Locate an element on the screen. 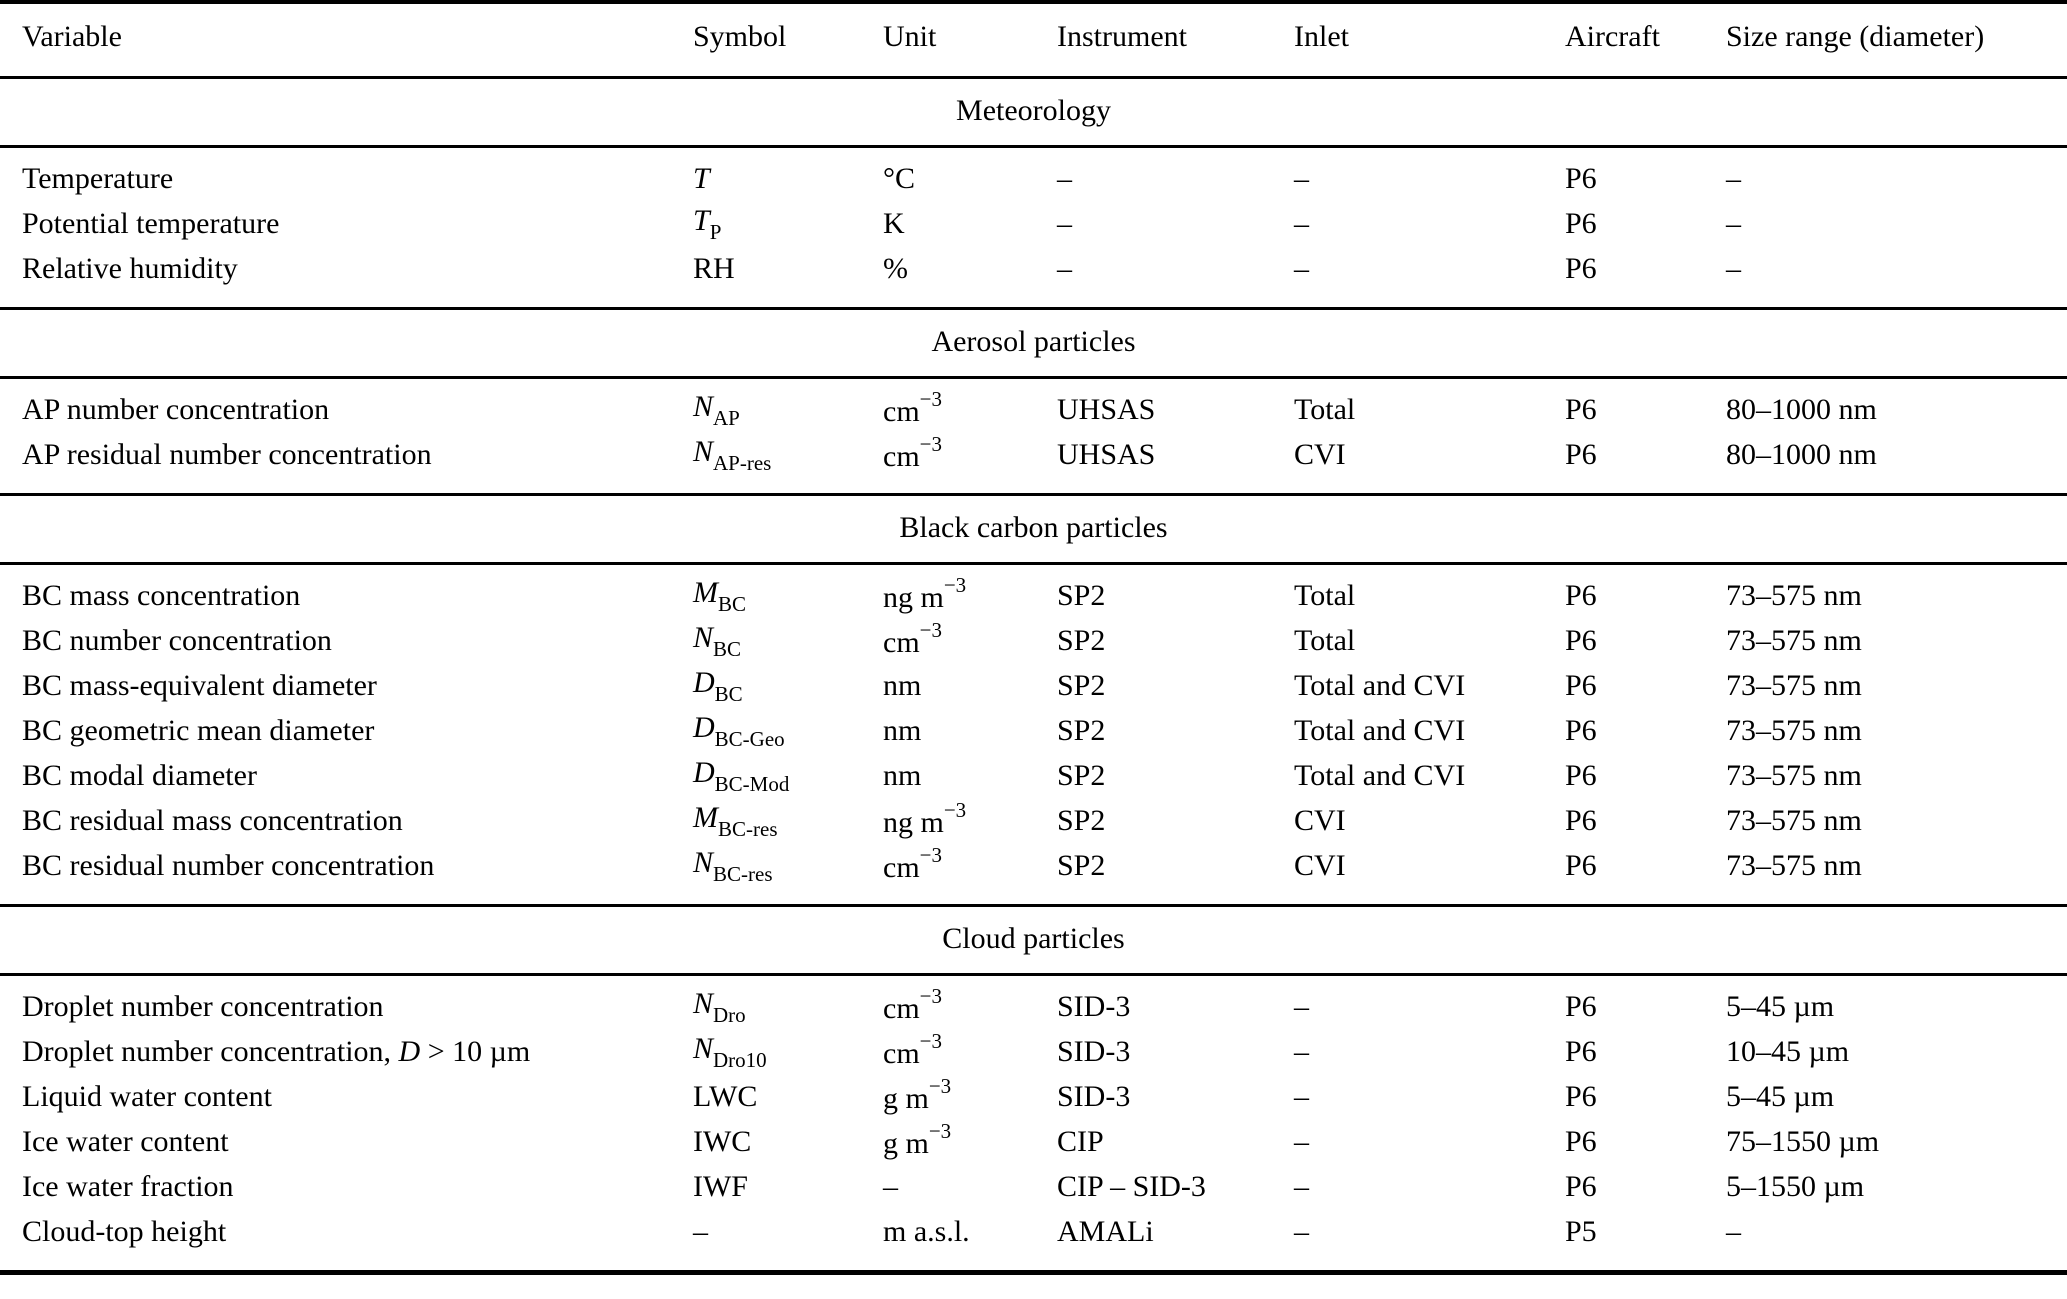  cell-variable: Ice water content is located at coordinates (125, 1141).